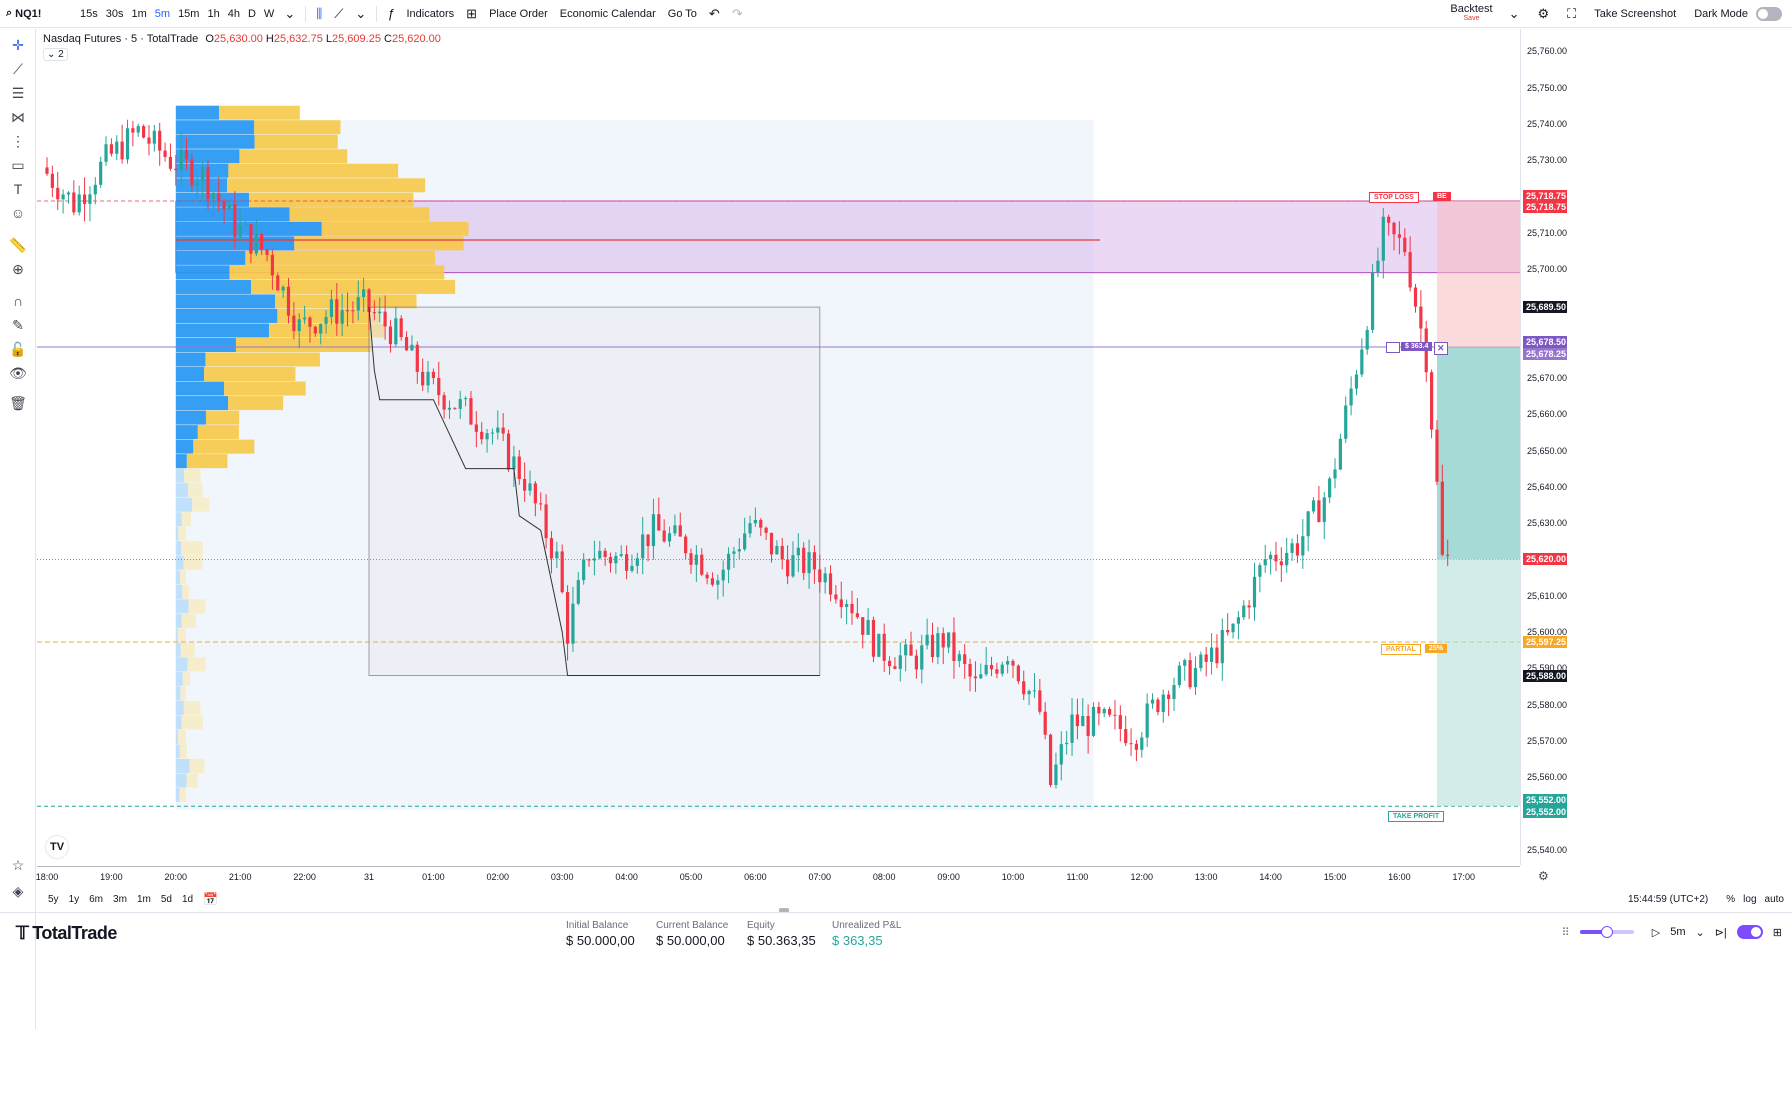 The height and width of the screenshot is (1093, 1792). I want to click on timeframe-D: D, so click(251, 13).